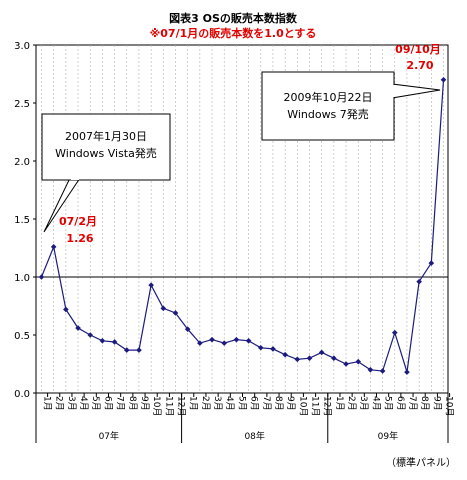 Image resolution: width=467 pixels, height=480 pixels. What do you see at coordinates (22, 394) in the screenshot?
I see `y-tick-label: 0.0` at bounding box center [22, 394].